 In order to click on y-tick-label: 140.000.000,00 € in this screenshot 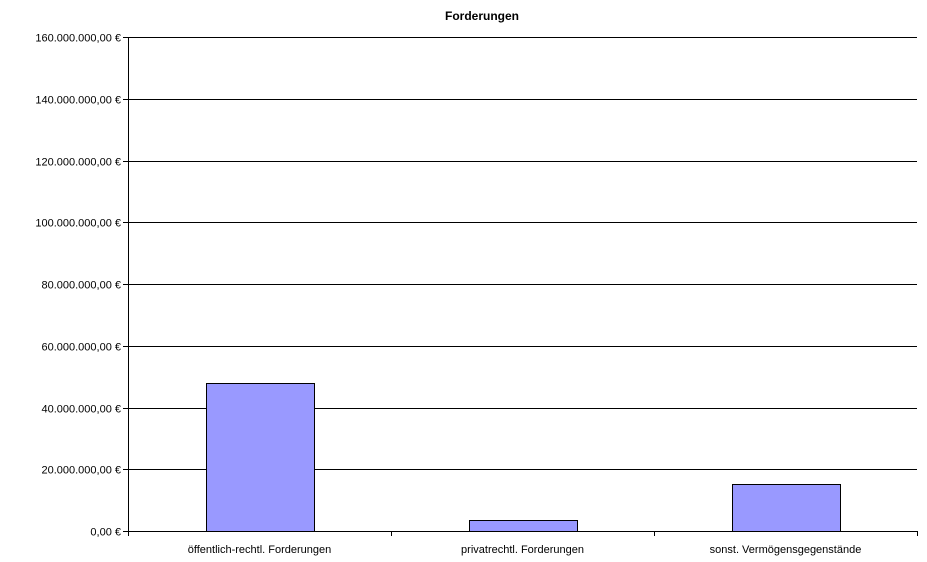, I will do `click(78, 101)`.